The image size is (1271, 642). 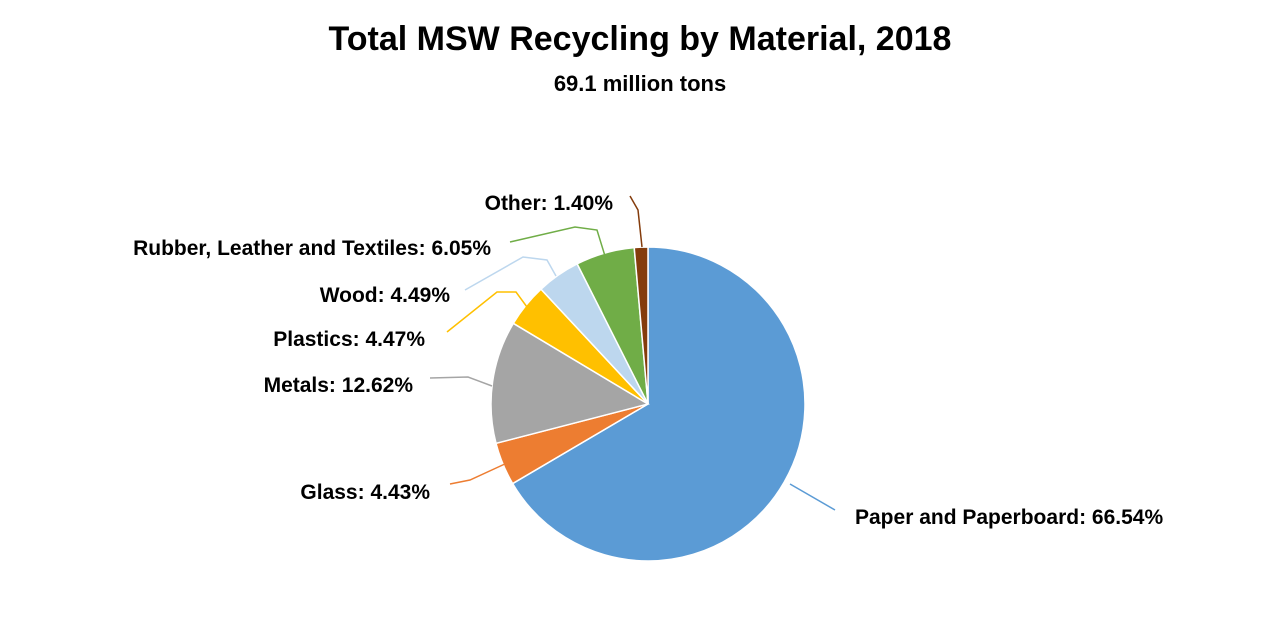 I want to click on pie-slice-other, so click(x=641, y=325).